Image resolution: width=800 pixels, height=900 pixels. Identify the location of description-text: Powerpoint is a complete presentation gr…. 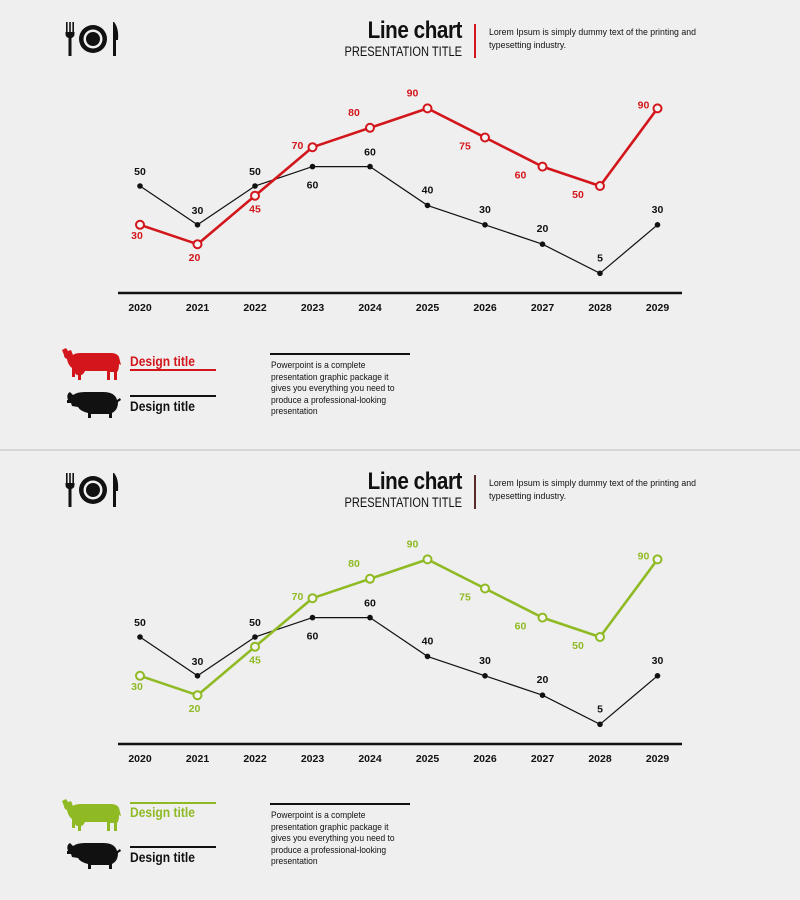
(333, 838).